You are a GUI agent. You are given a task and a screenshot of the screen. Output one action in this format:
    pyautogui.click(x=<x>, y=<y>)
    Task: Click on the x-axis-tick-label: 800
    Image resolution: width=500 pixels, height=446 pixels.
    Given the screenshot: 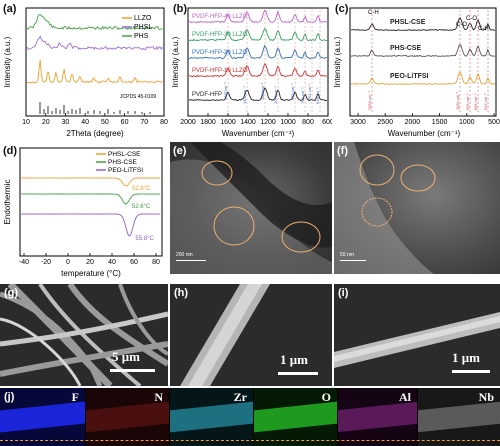 What is the action you would take?
    pyautogui.click(x=308, y=122)
    